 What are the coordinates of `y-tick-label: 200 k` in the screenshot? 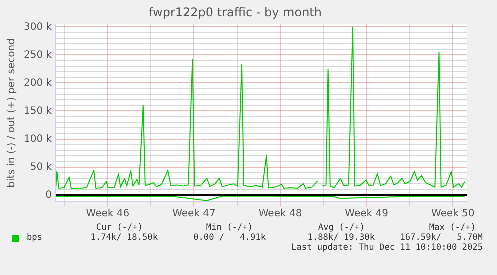 It's located at (38, 83).